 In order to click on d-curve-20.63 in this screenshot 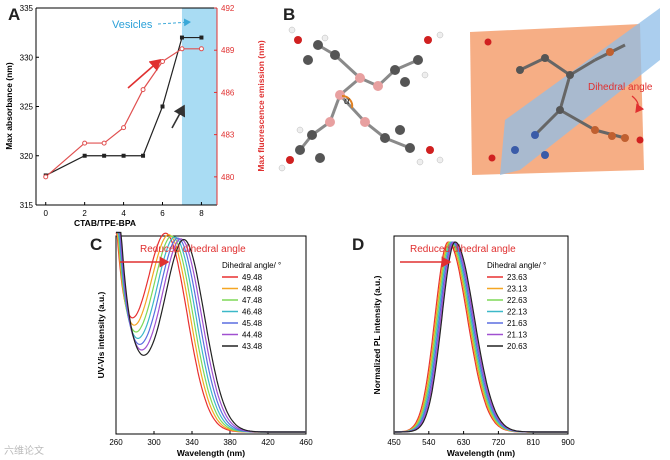, I will do `click(481, 337)`.